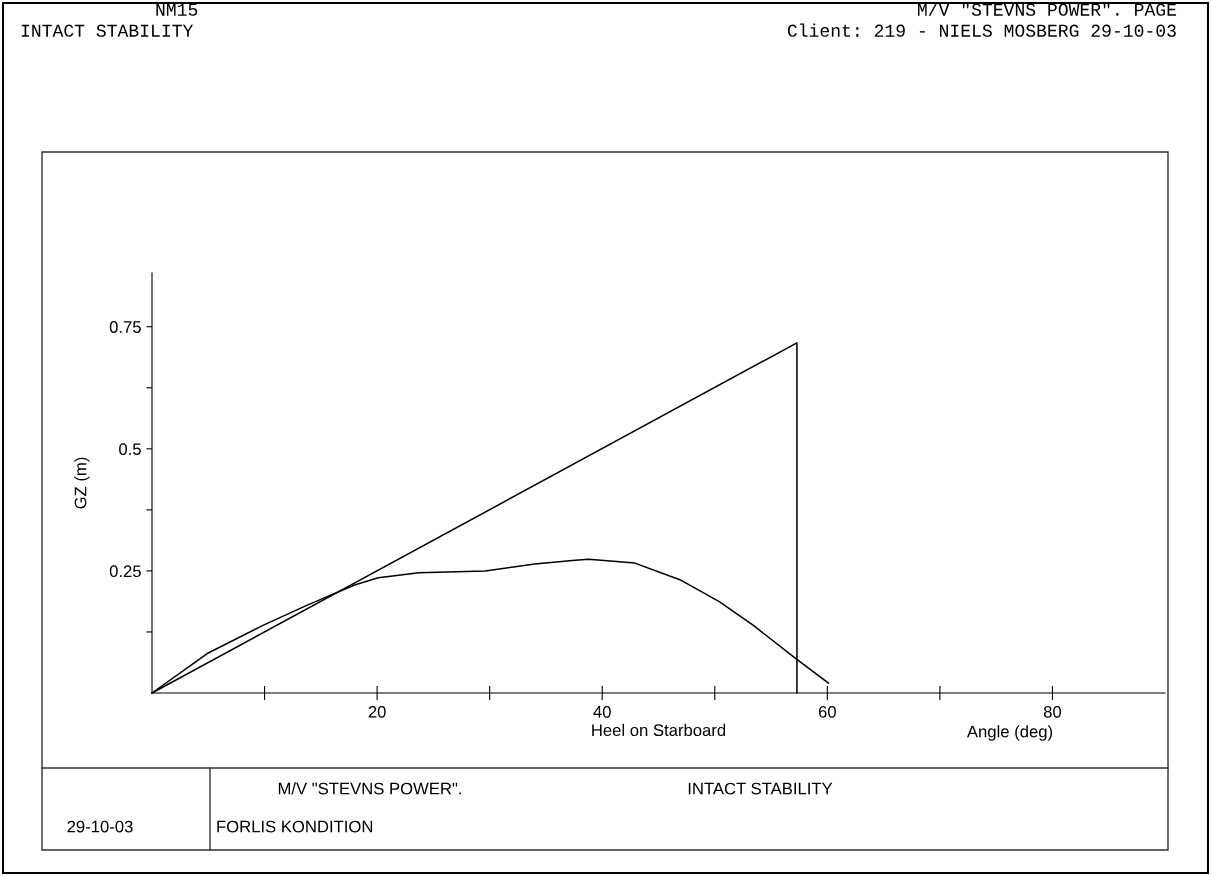 The height and width of the screenshot is (876, 1211). I want to click on text: NM15, so click(177, 9).